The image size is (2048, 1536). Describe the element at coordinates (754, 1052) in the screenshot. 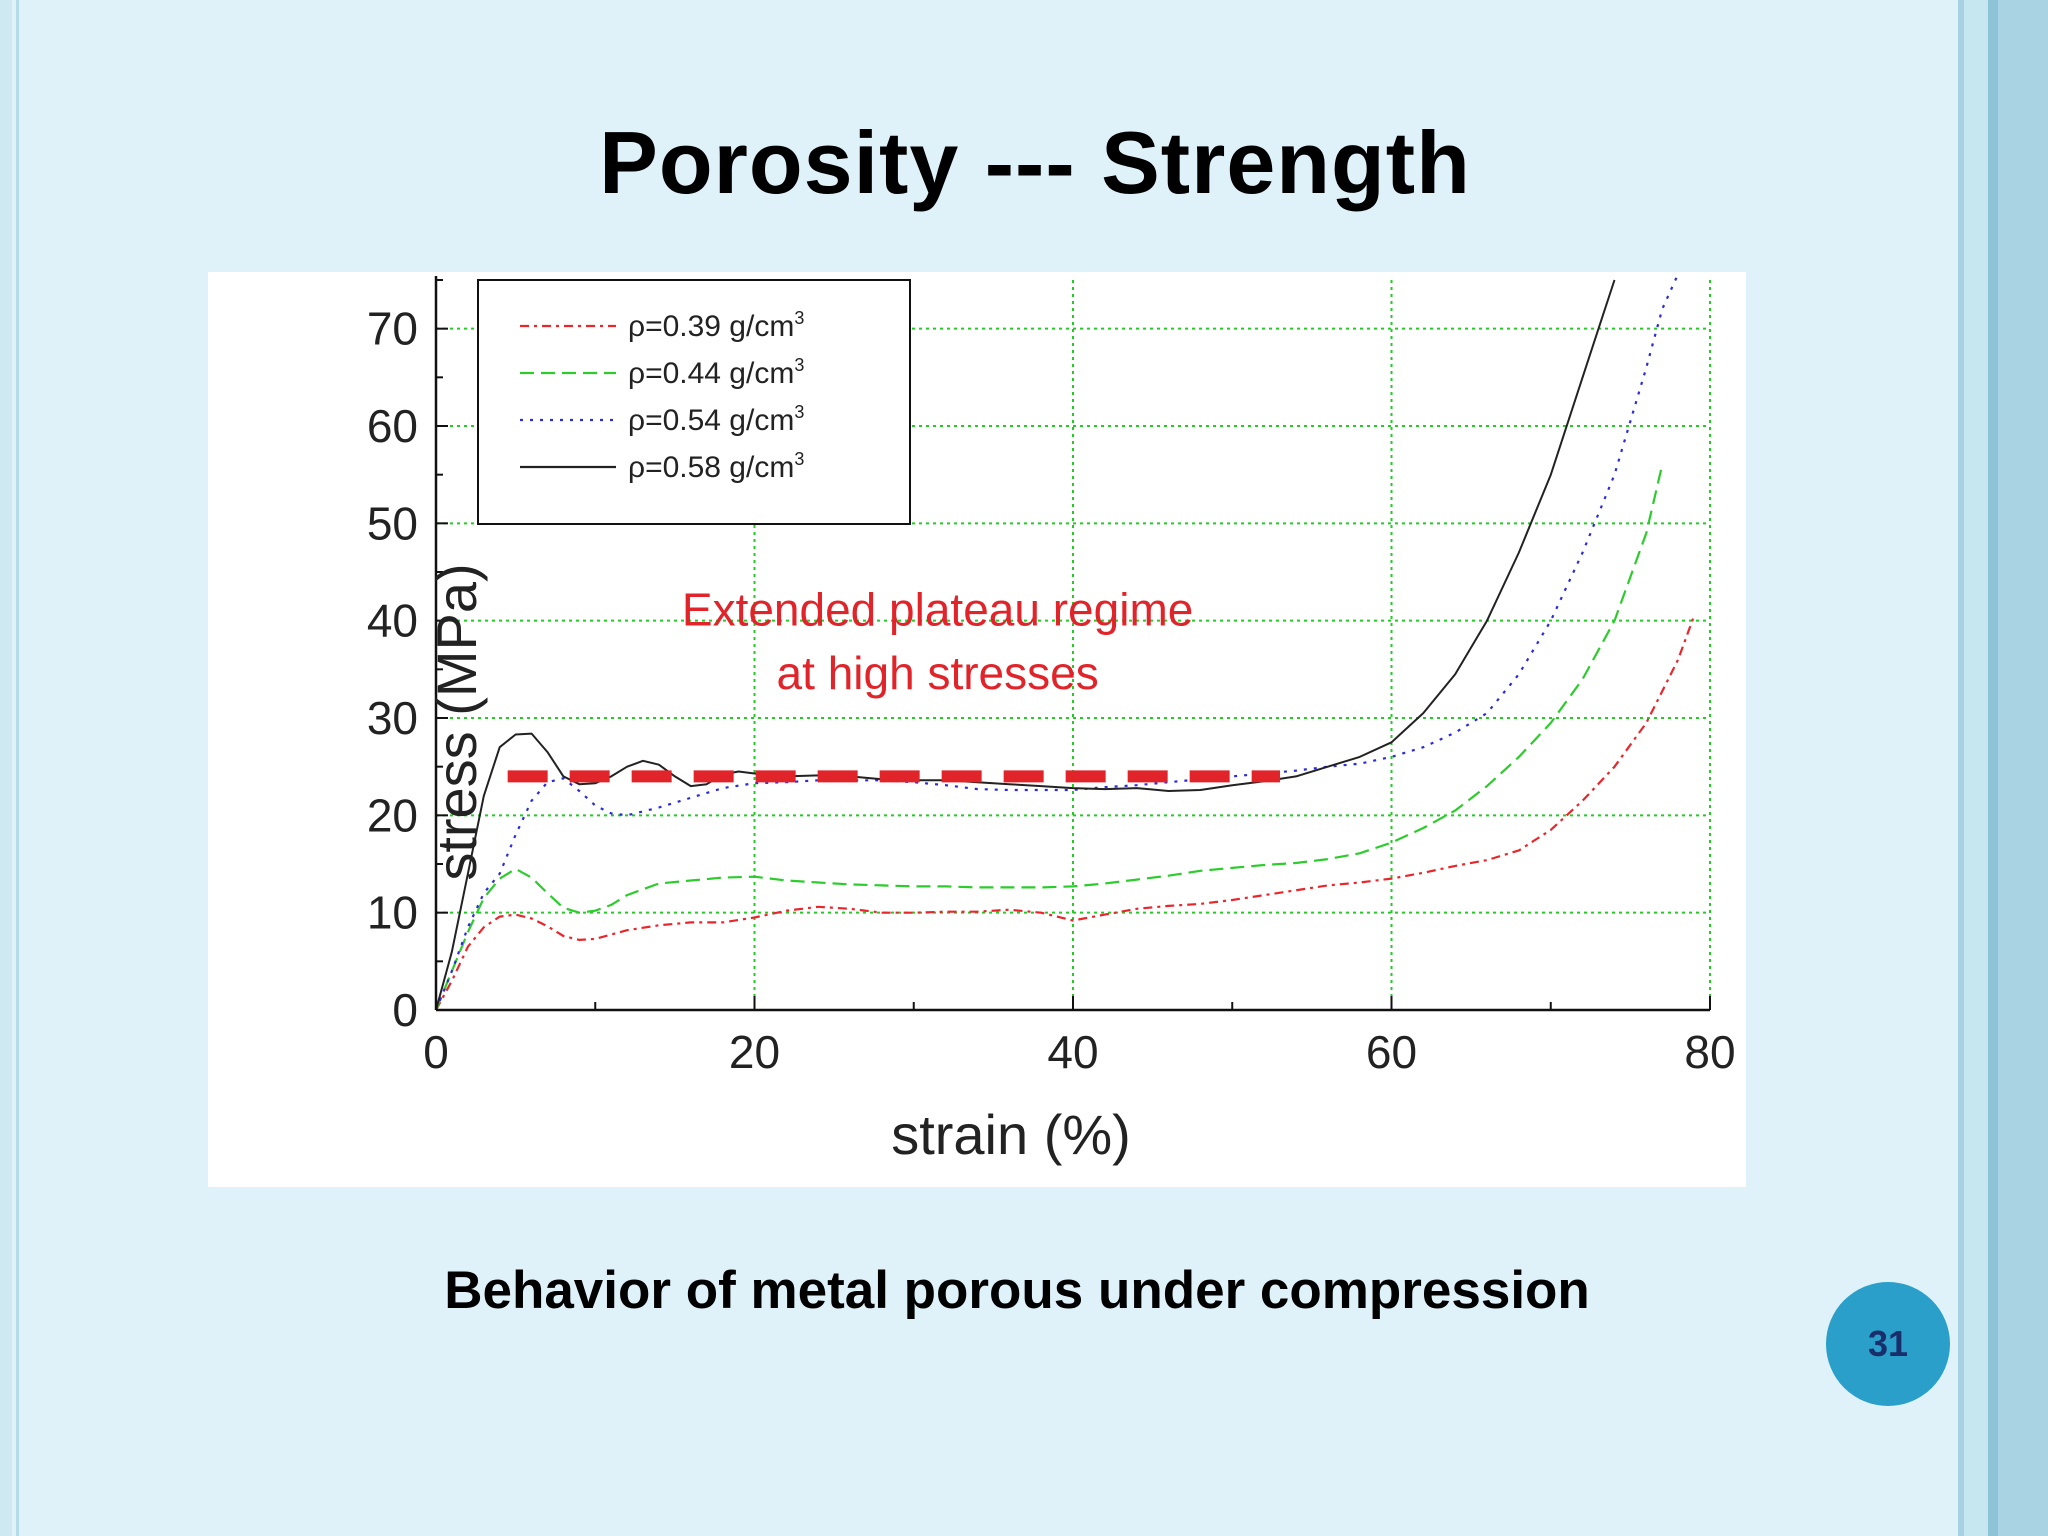

I see `x-tick-label-20: 20` at that location.